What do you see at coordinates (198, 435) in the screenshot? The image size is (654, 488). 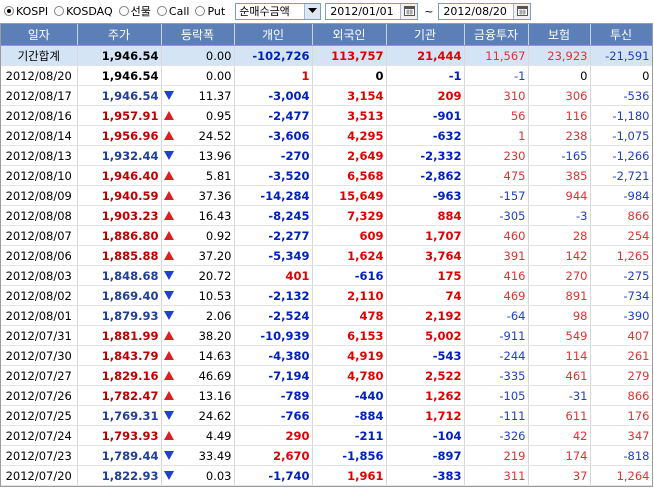 I see `cell-change: 4.49` at bounding box center [198, 435].